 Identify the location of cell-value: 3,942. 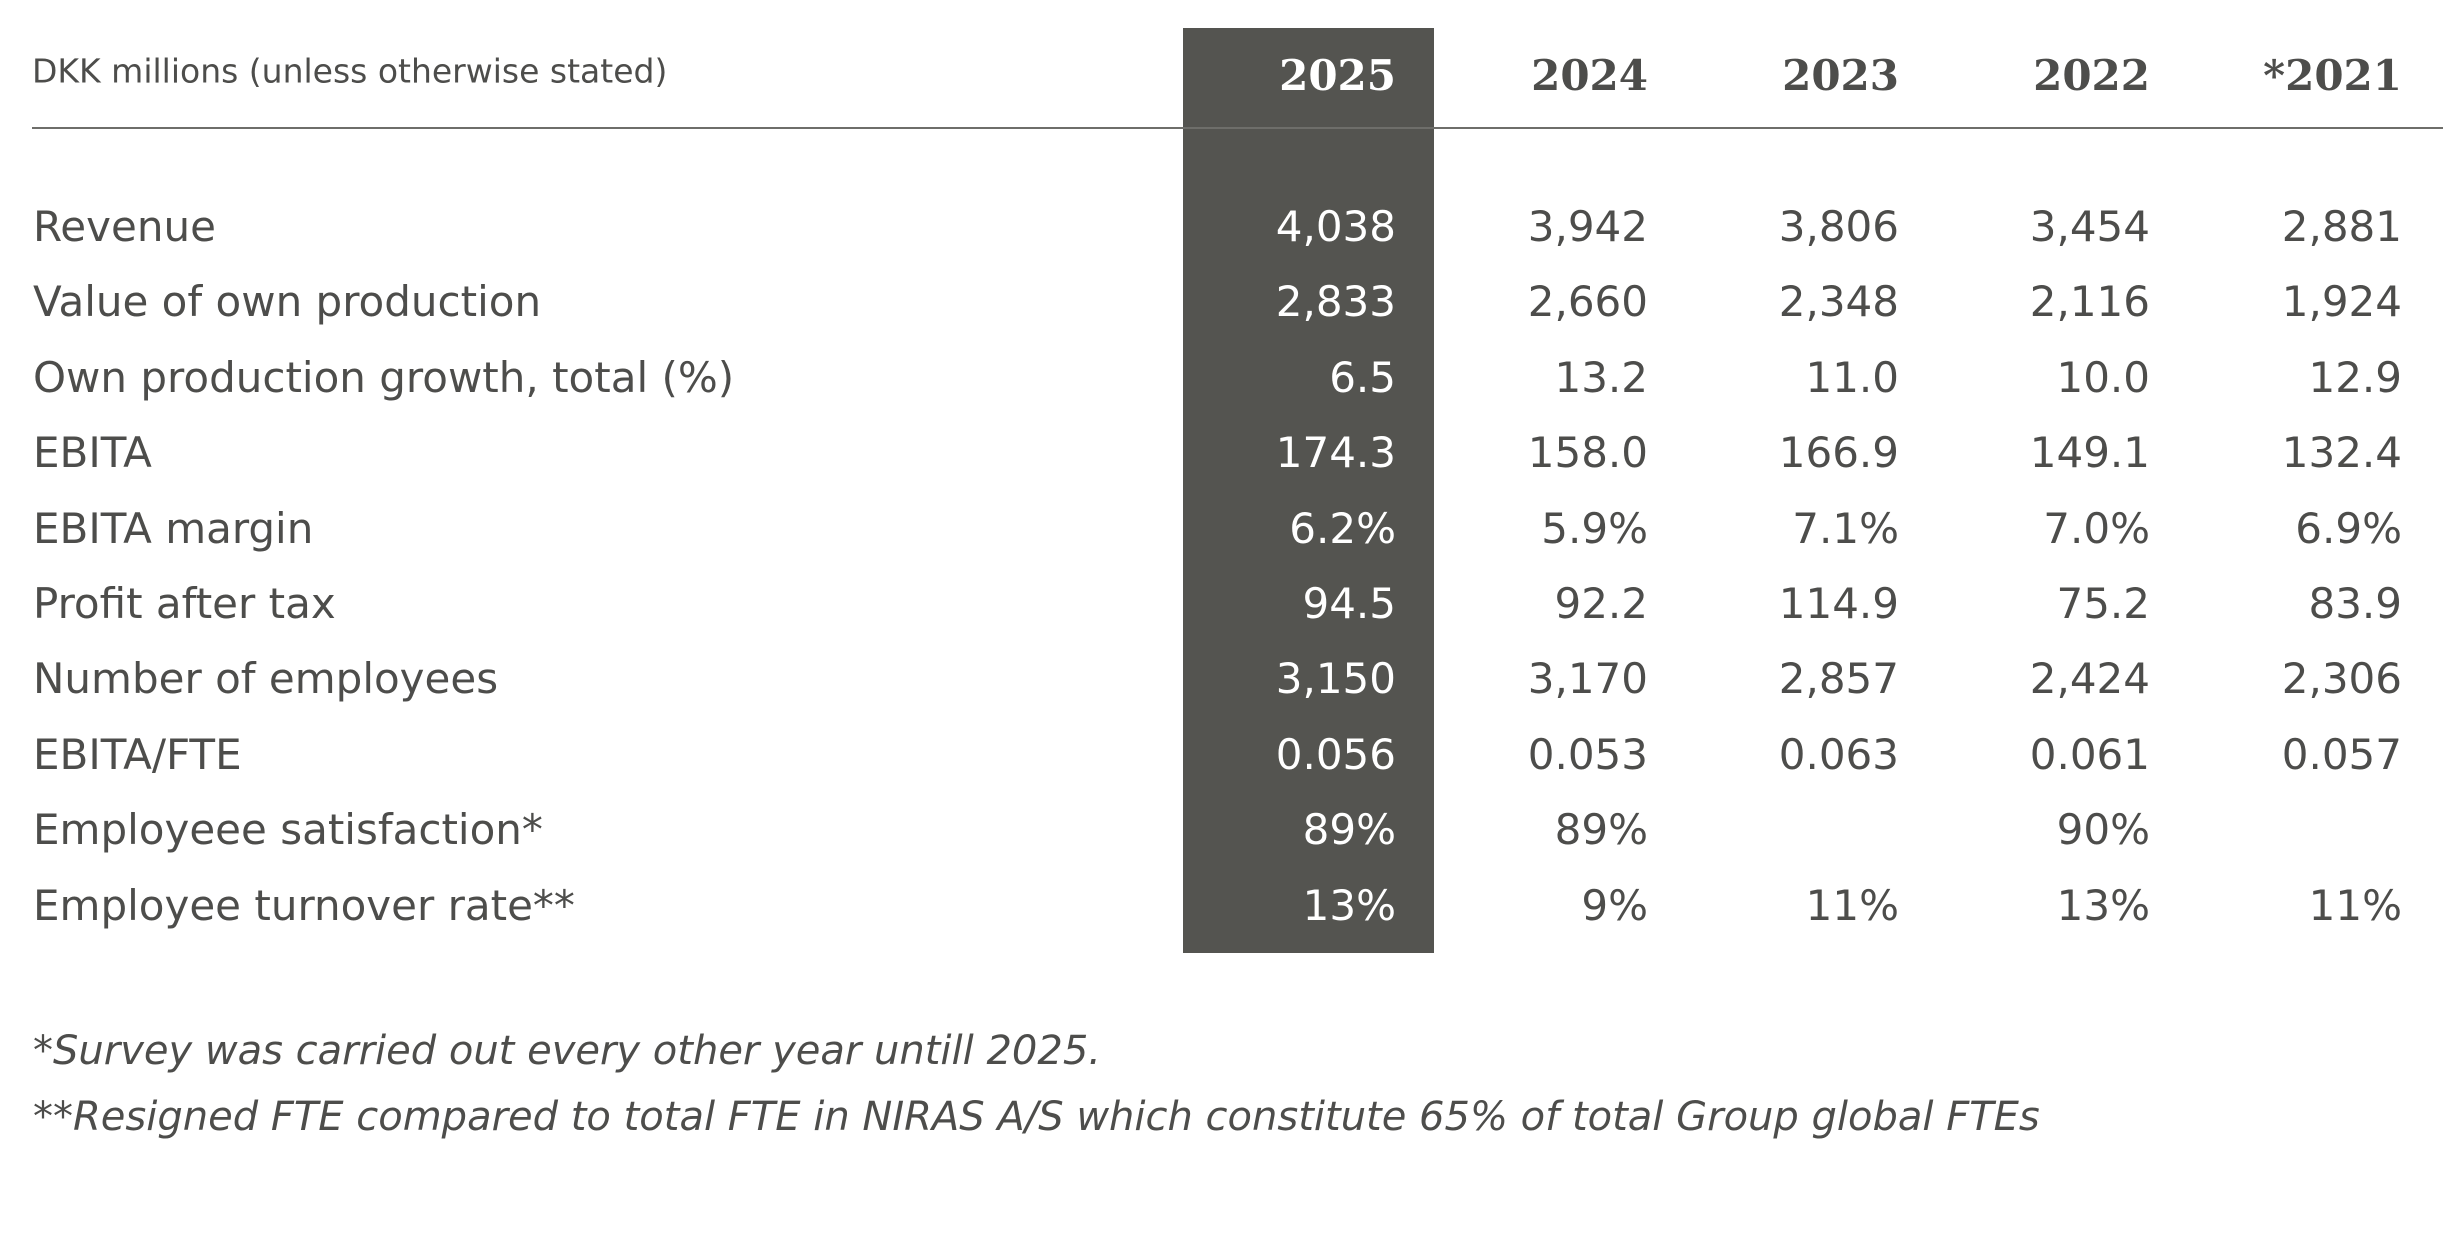
(1587, 226).